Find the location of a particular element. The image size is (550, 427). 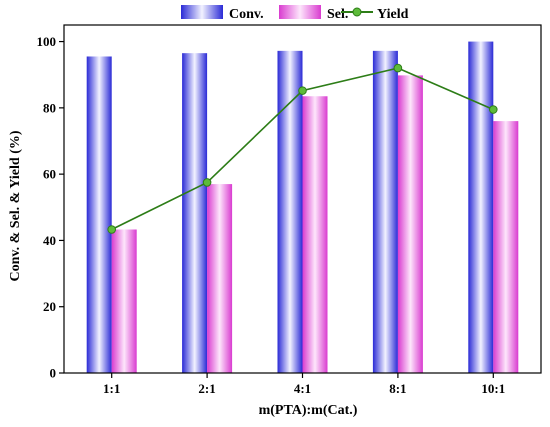

x-axis-title: m(PTA):m(Cat.) is located at coordinates (308, 410).